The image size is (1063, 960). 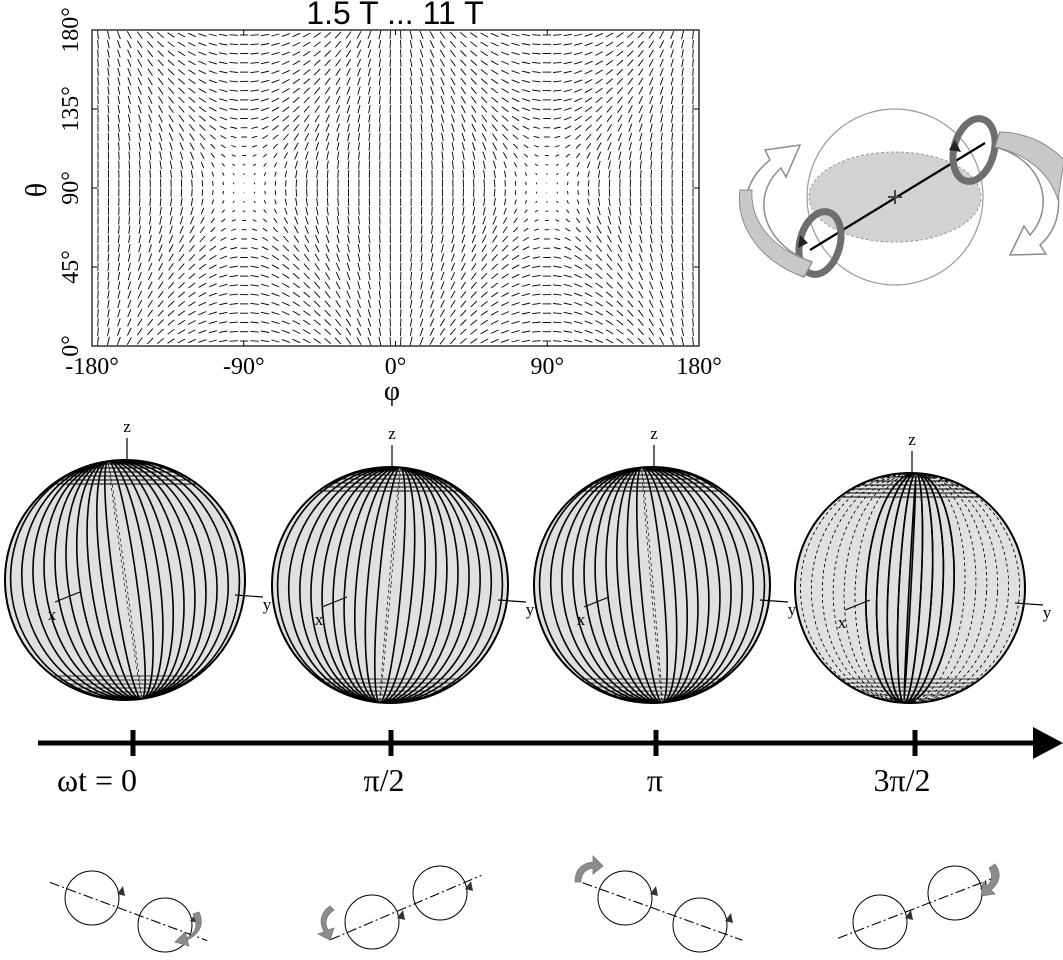 What do you see at coordinates (125, 580) in the screenshot?
I see `sphere-field-lines` at bounding box center [125, 580].